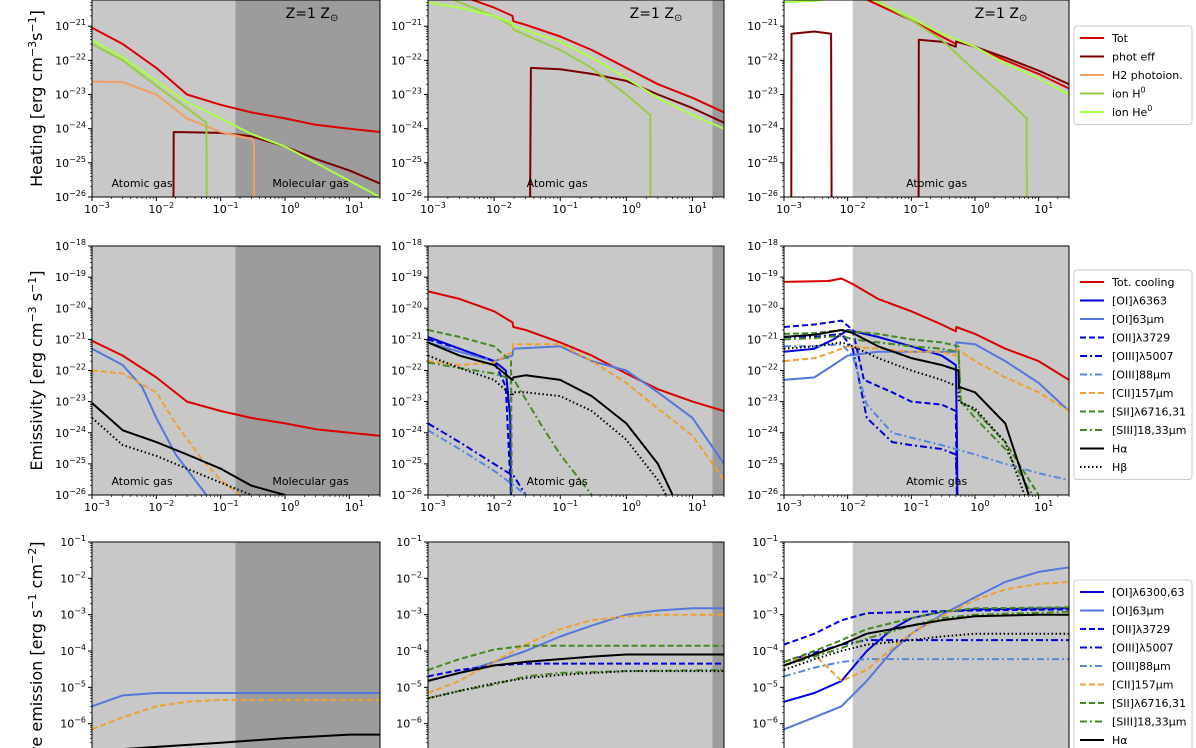  What do you see at coordinates (1141, 666) in the screenshot?
I see `legend-label: [OIII]88μm` at bounding box center [1141, 666].